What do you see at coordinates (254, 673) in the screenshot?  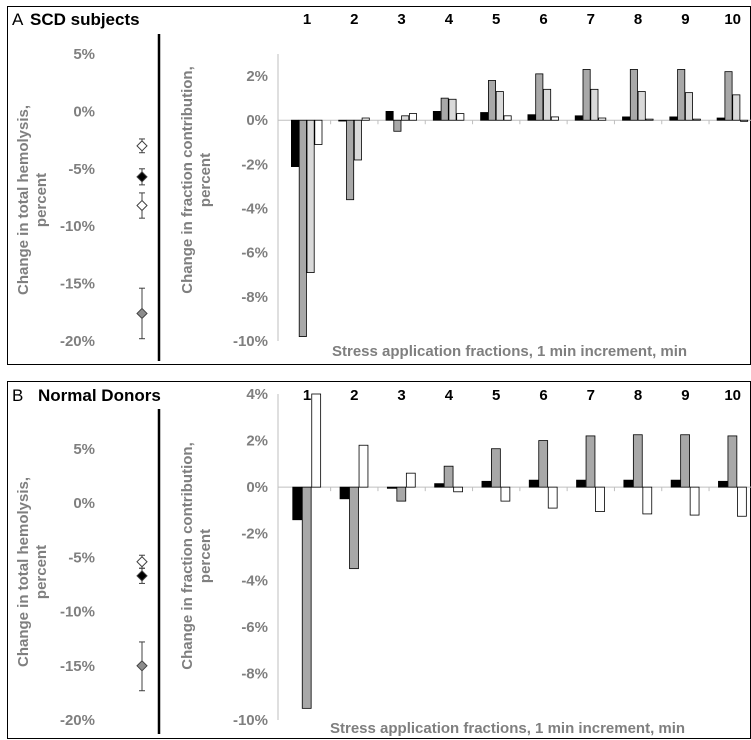 I see `panel-b-bars-ytick-label: -8%` at bounding box center [254, 673].